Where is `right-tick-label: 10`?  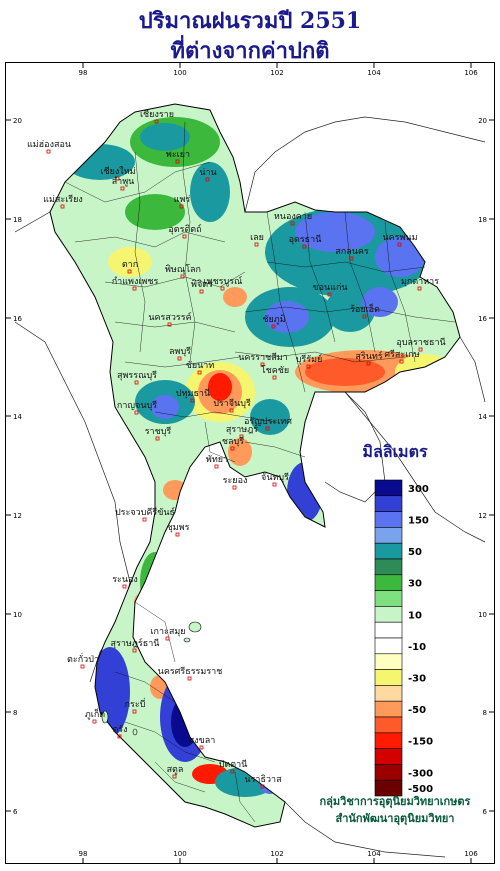 right-tick-label: 10 is located at coordinates (482, 615).